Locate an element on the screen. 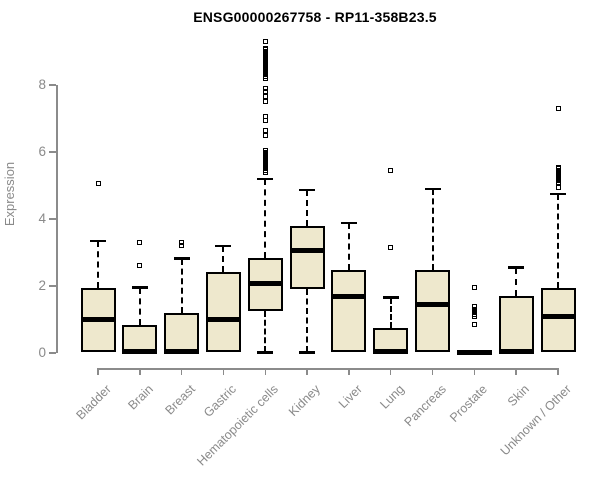  whisker-cap-upper-hematopoietic-cells is located at coordinates (265, 179).